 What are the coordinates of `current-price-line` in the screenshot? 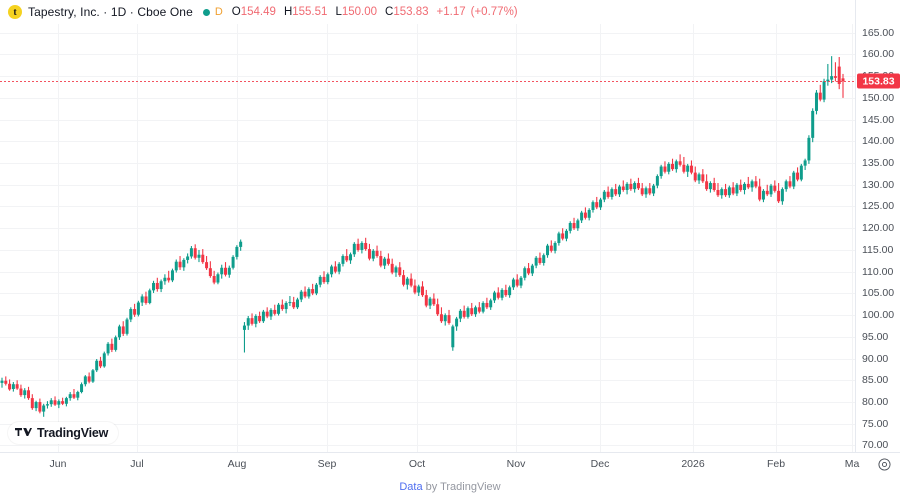 It's located at (427, 81).